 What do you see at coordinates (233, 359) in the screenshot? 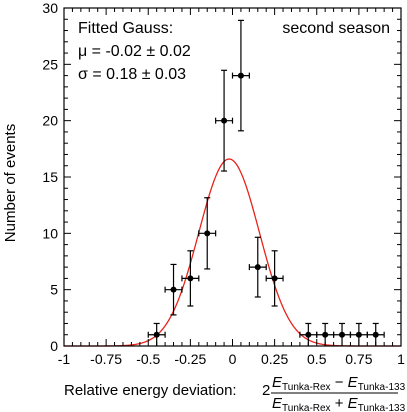
I see `x-tick-label: 0` at bounding box center [233, 359].